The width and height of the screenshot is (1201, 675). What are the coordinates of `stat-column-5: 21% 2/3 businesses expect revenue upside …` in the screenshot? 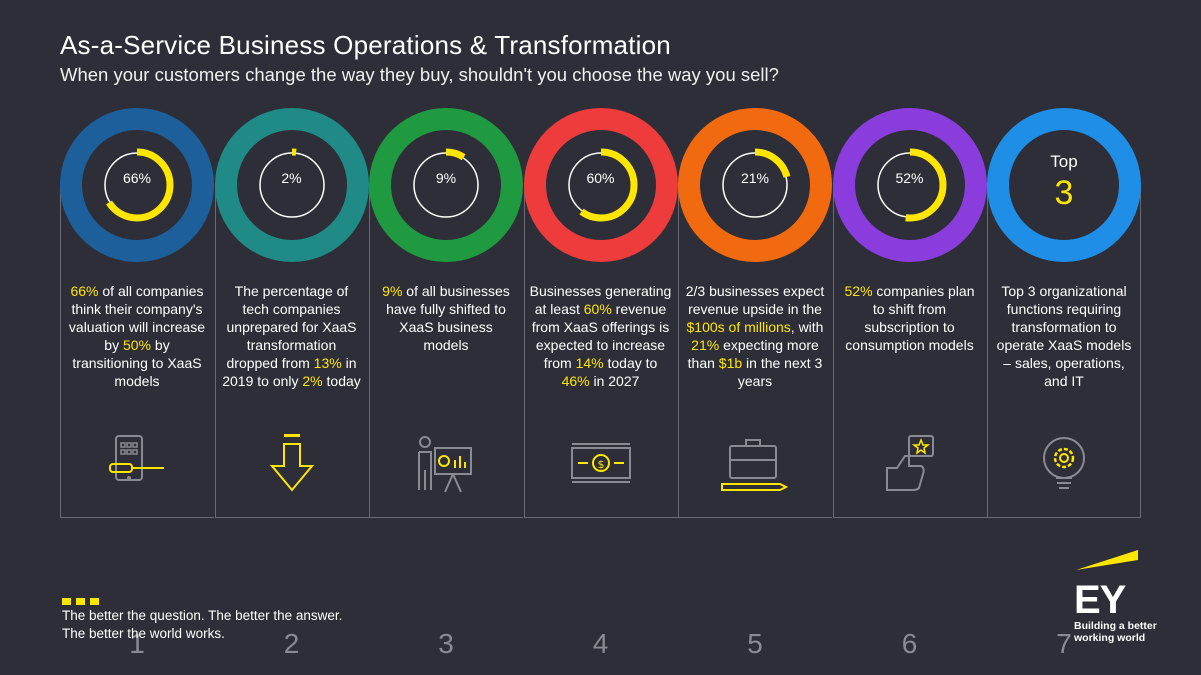 It's located at (755, 383).